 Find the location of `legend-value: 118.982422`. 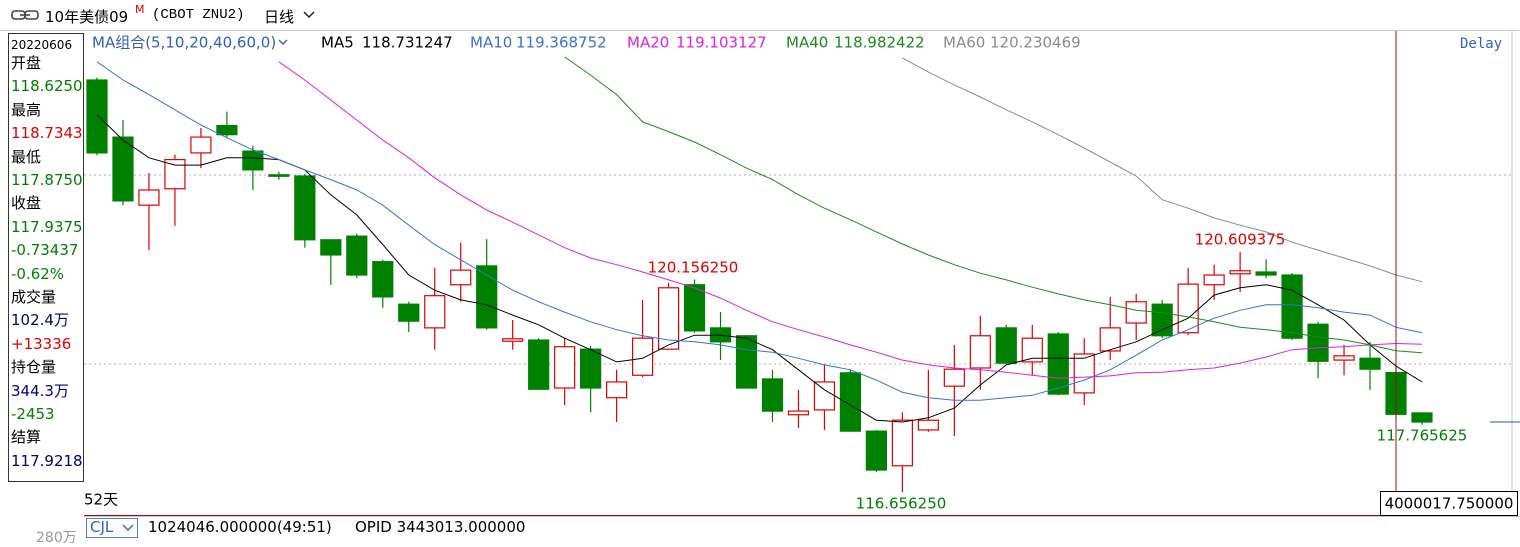

legend-value: 118.982422 is located at coordinates (879, 43).